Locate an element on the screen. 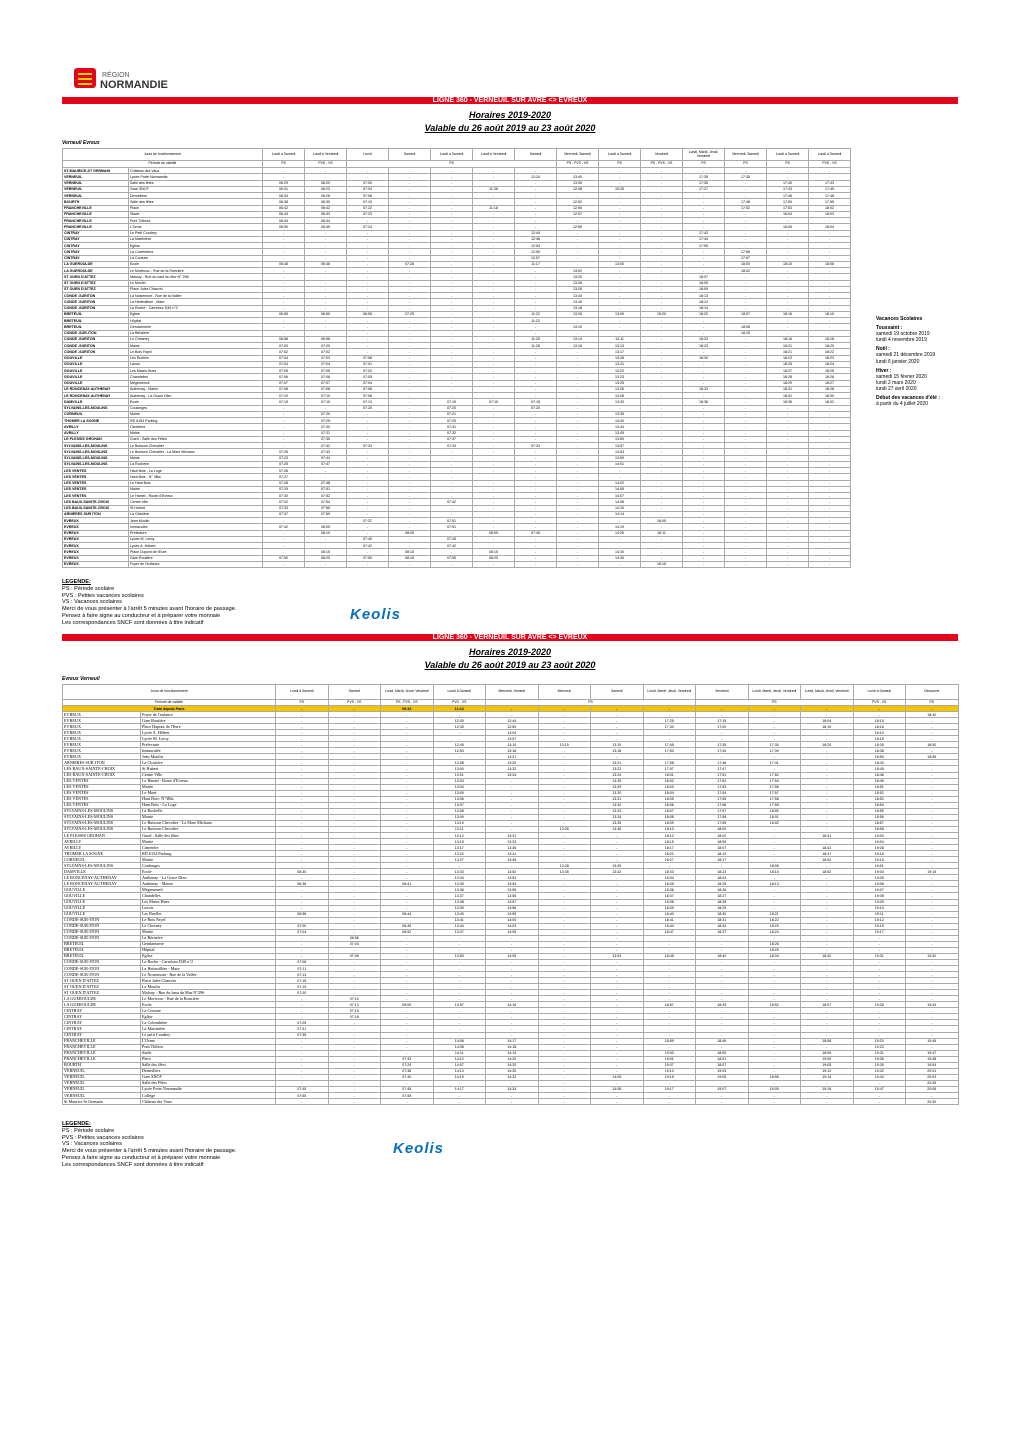 The image size is (1020, 1442). stop: Le Bois Fayel is located at coordinates (195, 352).